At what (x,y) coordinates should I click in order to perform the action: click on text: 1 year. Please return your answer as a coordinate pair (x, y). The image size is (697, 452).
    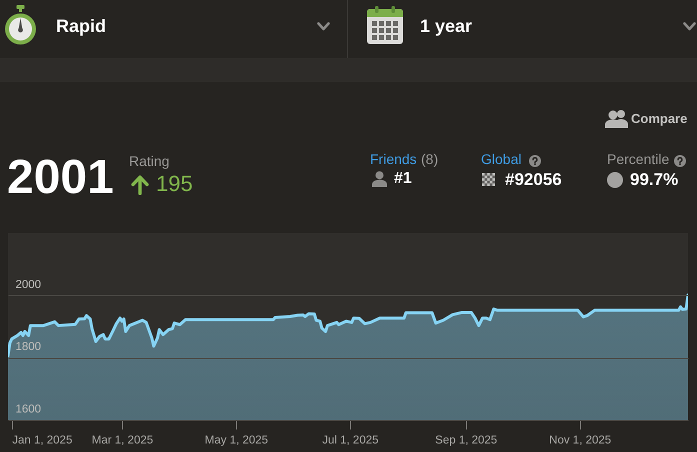
    Looking at the image, I should click on (446, 26).